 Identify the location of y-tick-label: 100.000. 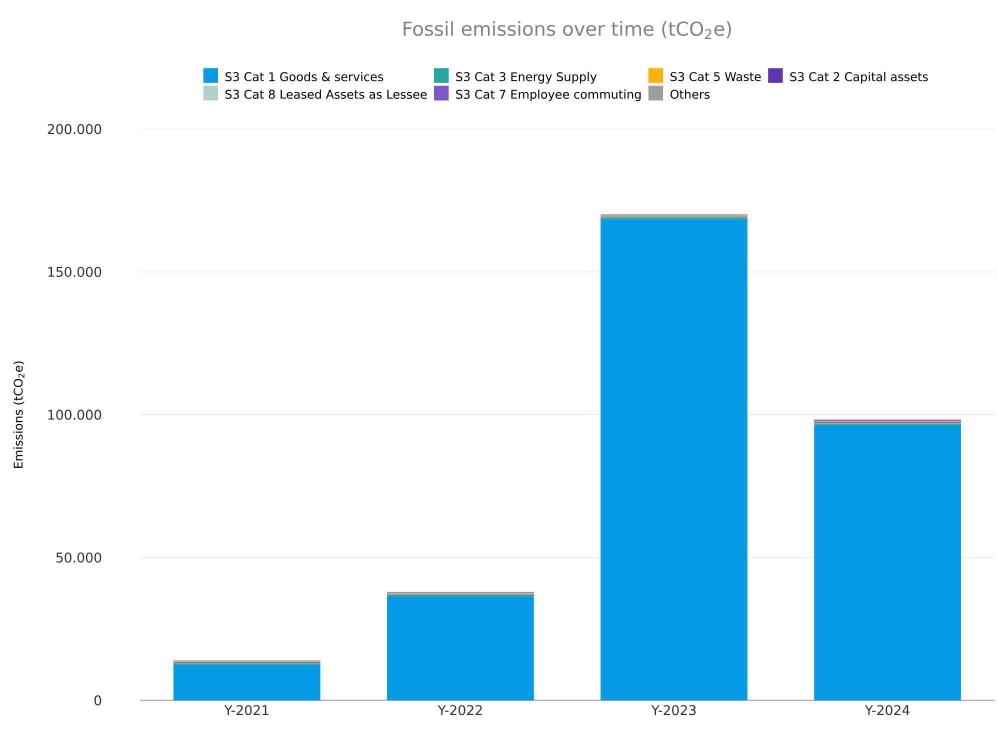
(75, 415).